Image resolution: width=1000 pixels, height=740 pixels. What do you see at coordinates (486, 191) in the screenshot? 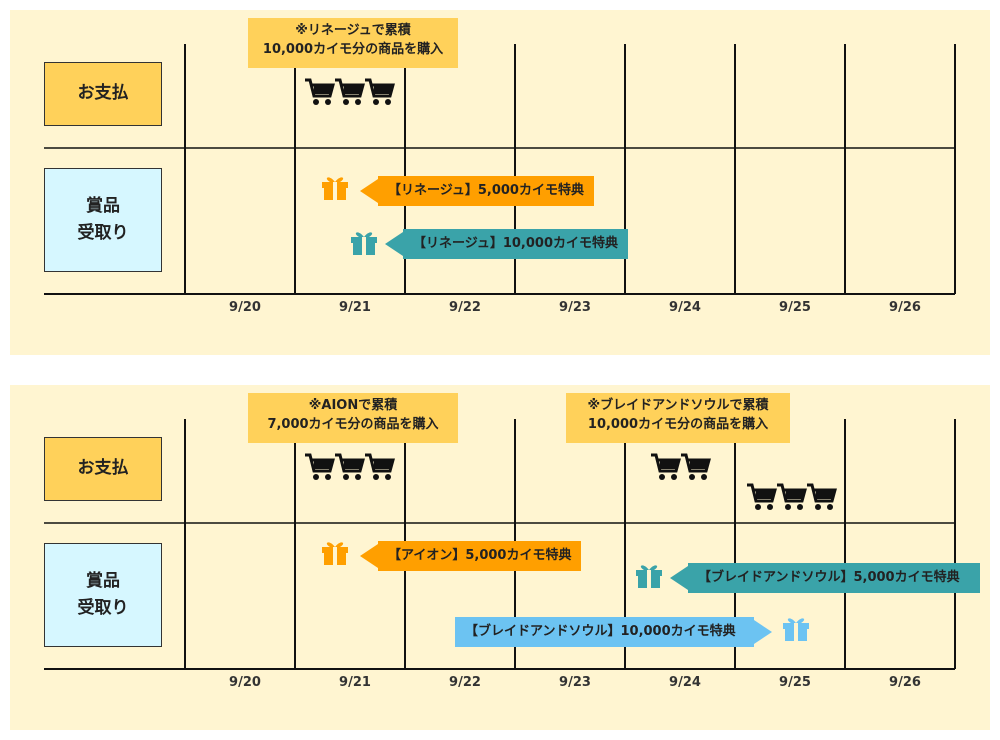
I see `reward-tag-lineage-5000: 【リネージュ】5,000カイモ特典` at bounding box center [486, 191].